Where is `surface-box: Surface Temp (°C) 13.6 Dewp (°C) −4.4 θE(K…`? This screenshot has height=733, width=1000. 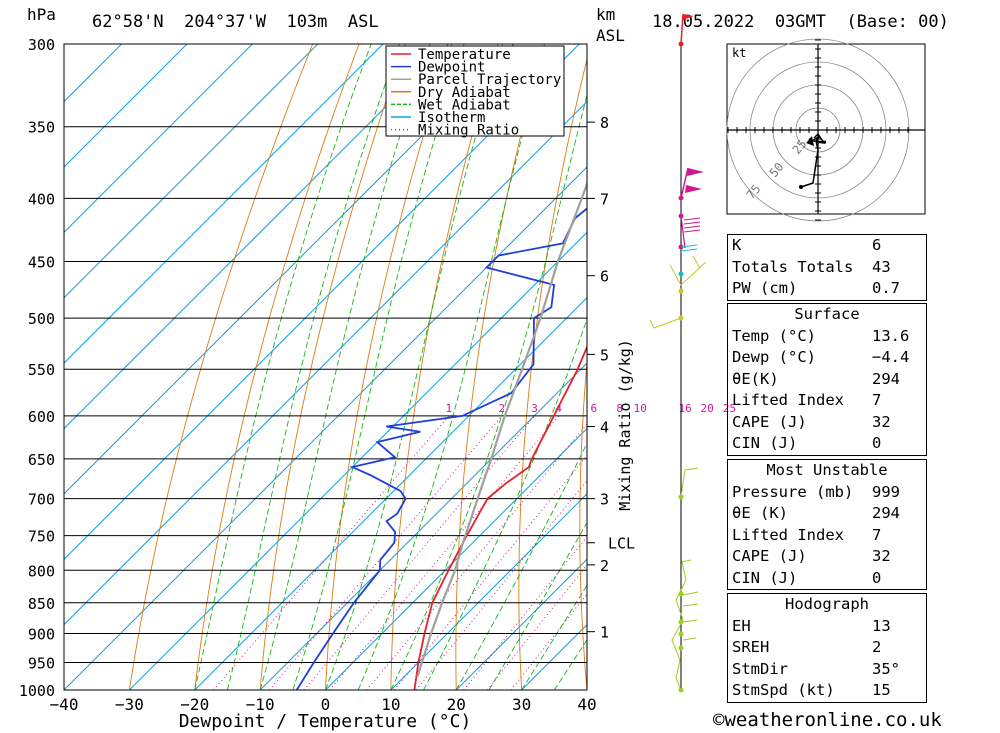 surface-box: Surface Temp (°C) 13.6 Dewp (°C) −4.4 θE(K… is located at coordinates (827, 379).